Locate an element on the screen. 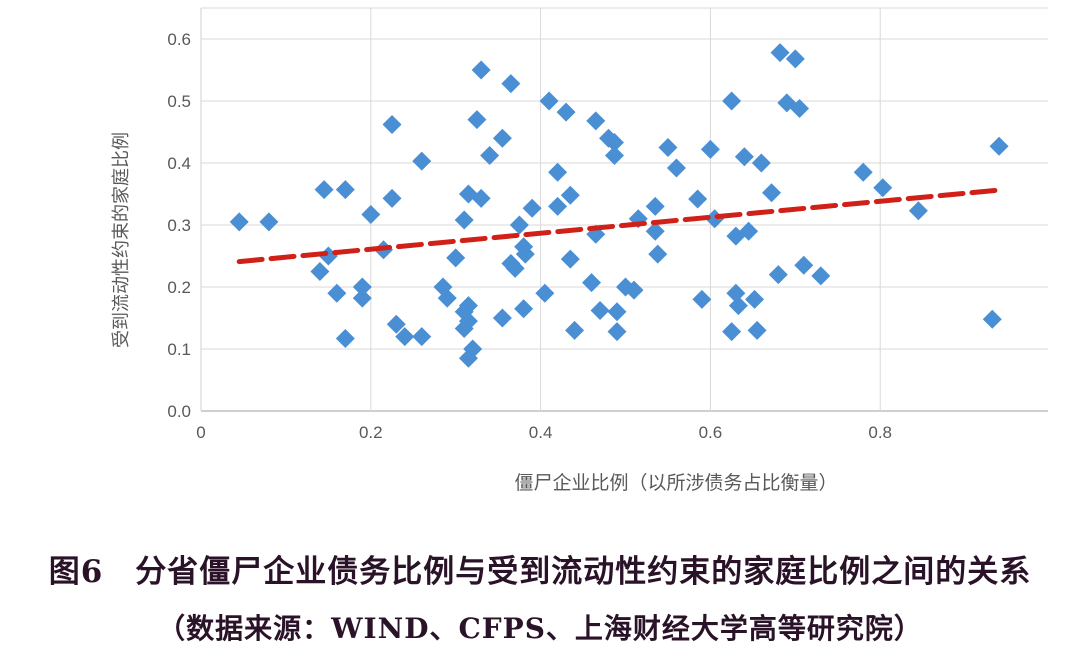 The image size is (1080, 664). x-tick-label: 0.4 is located at coordinates (541, 432).